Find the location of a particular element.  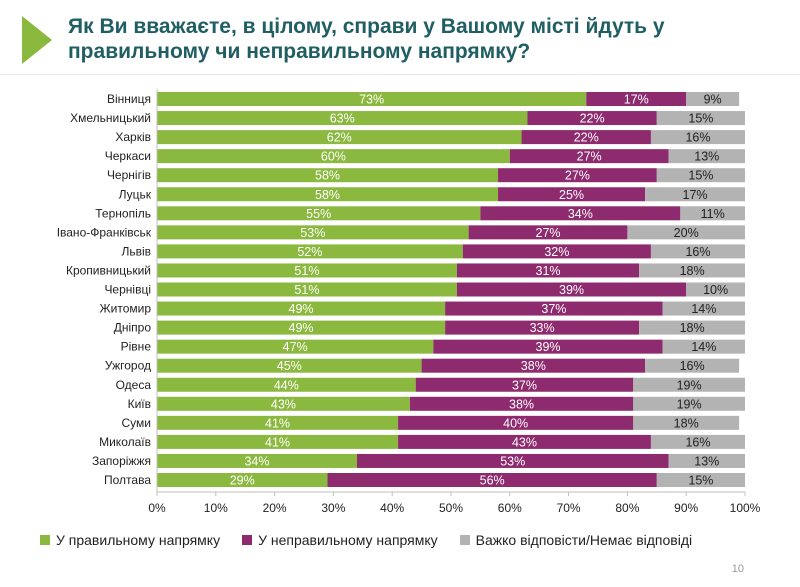

legend-label-right: У правильному напрямку is located at coordinates (138, 540).